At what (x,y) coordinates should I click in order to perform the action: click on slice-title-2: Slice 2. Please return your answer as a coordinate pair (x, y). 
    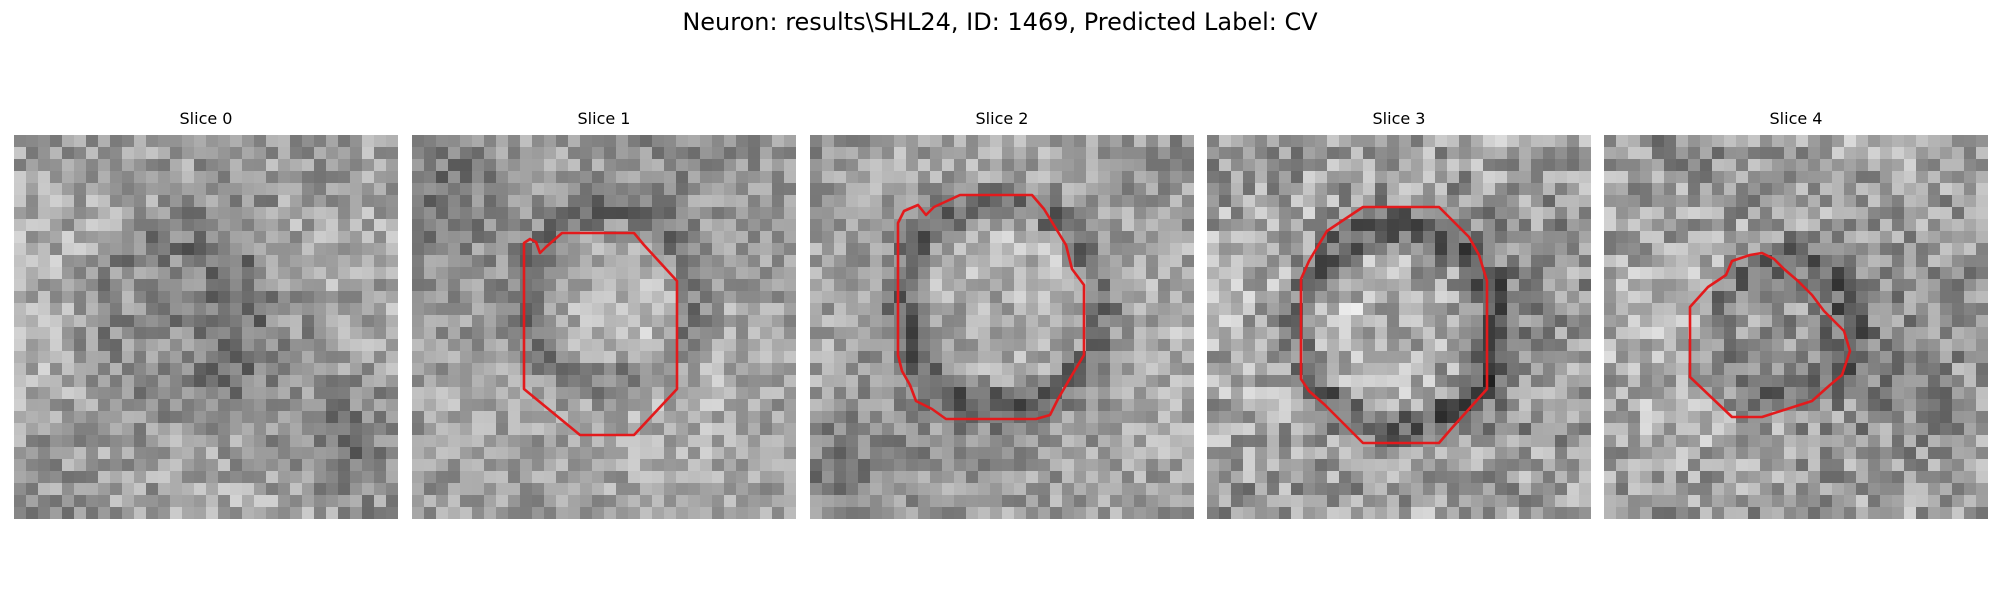
    Looking at the image, I should click on (1002, 118).